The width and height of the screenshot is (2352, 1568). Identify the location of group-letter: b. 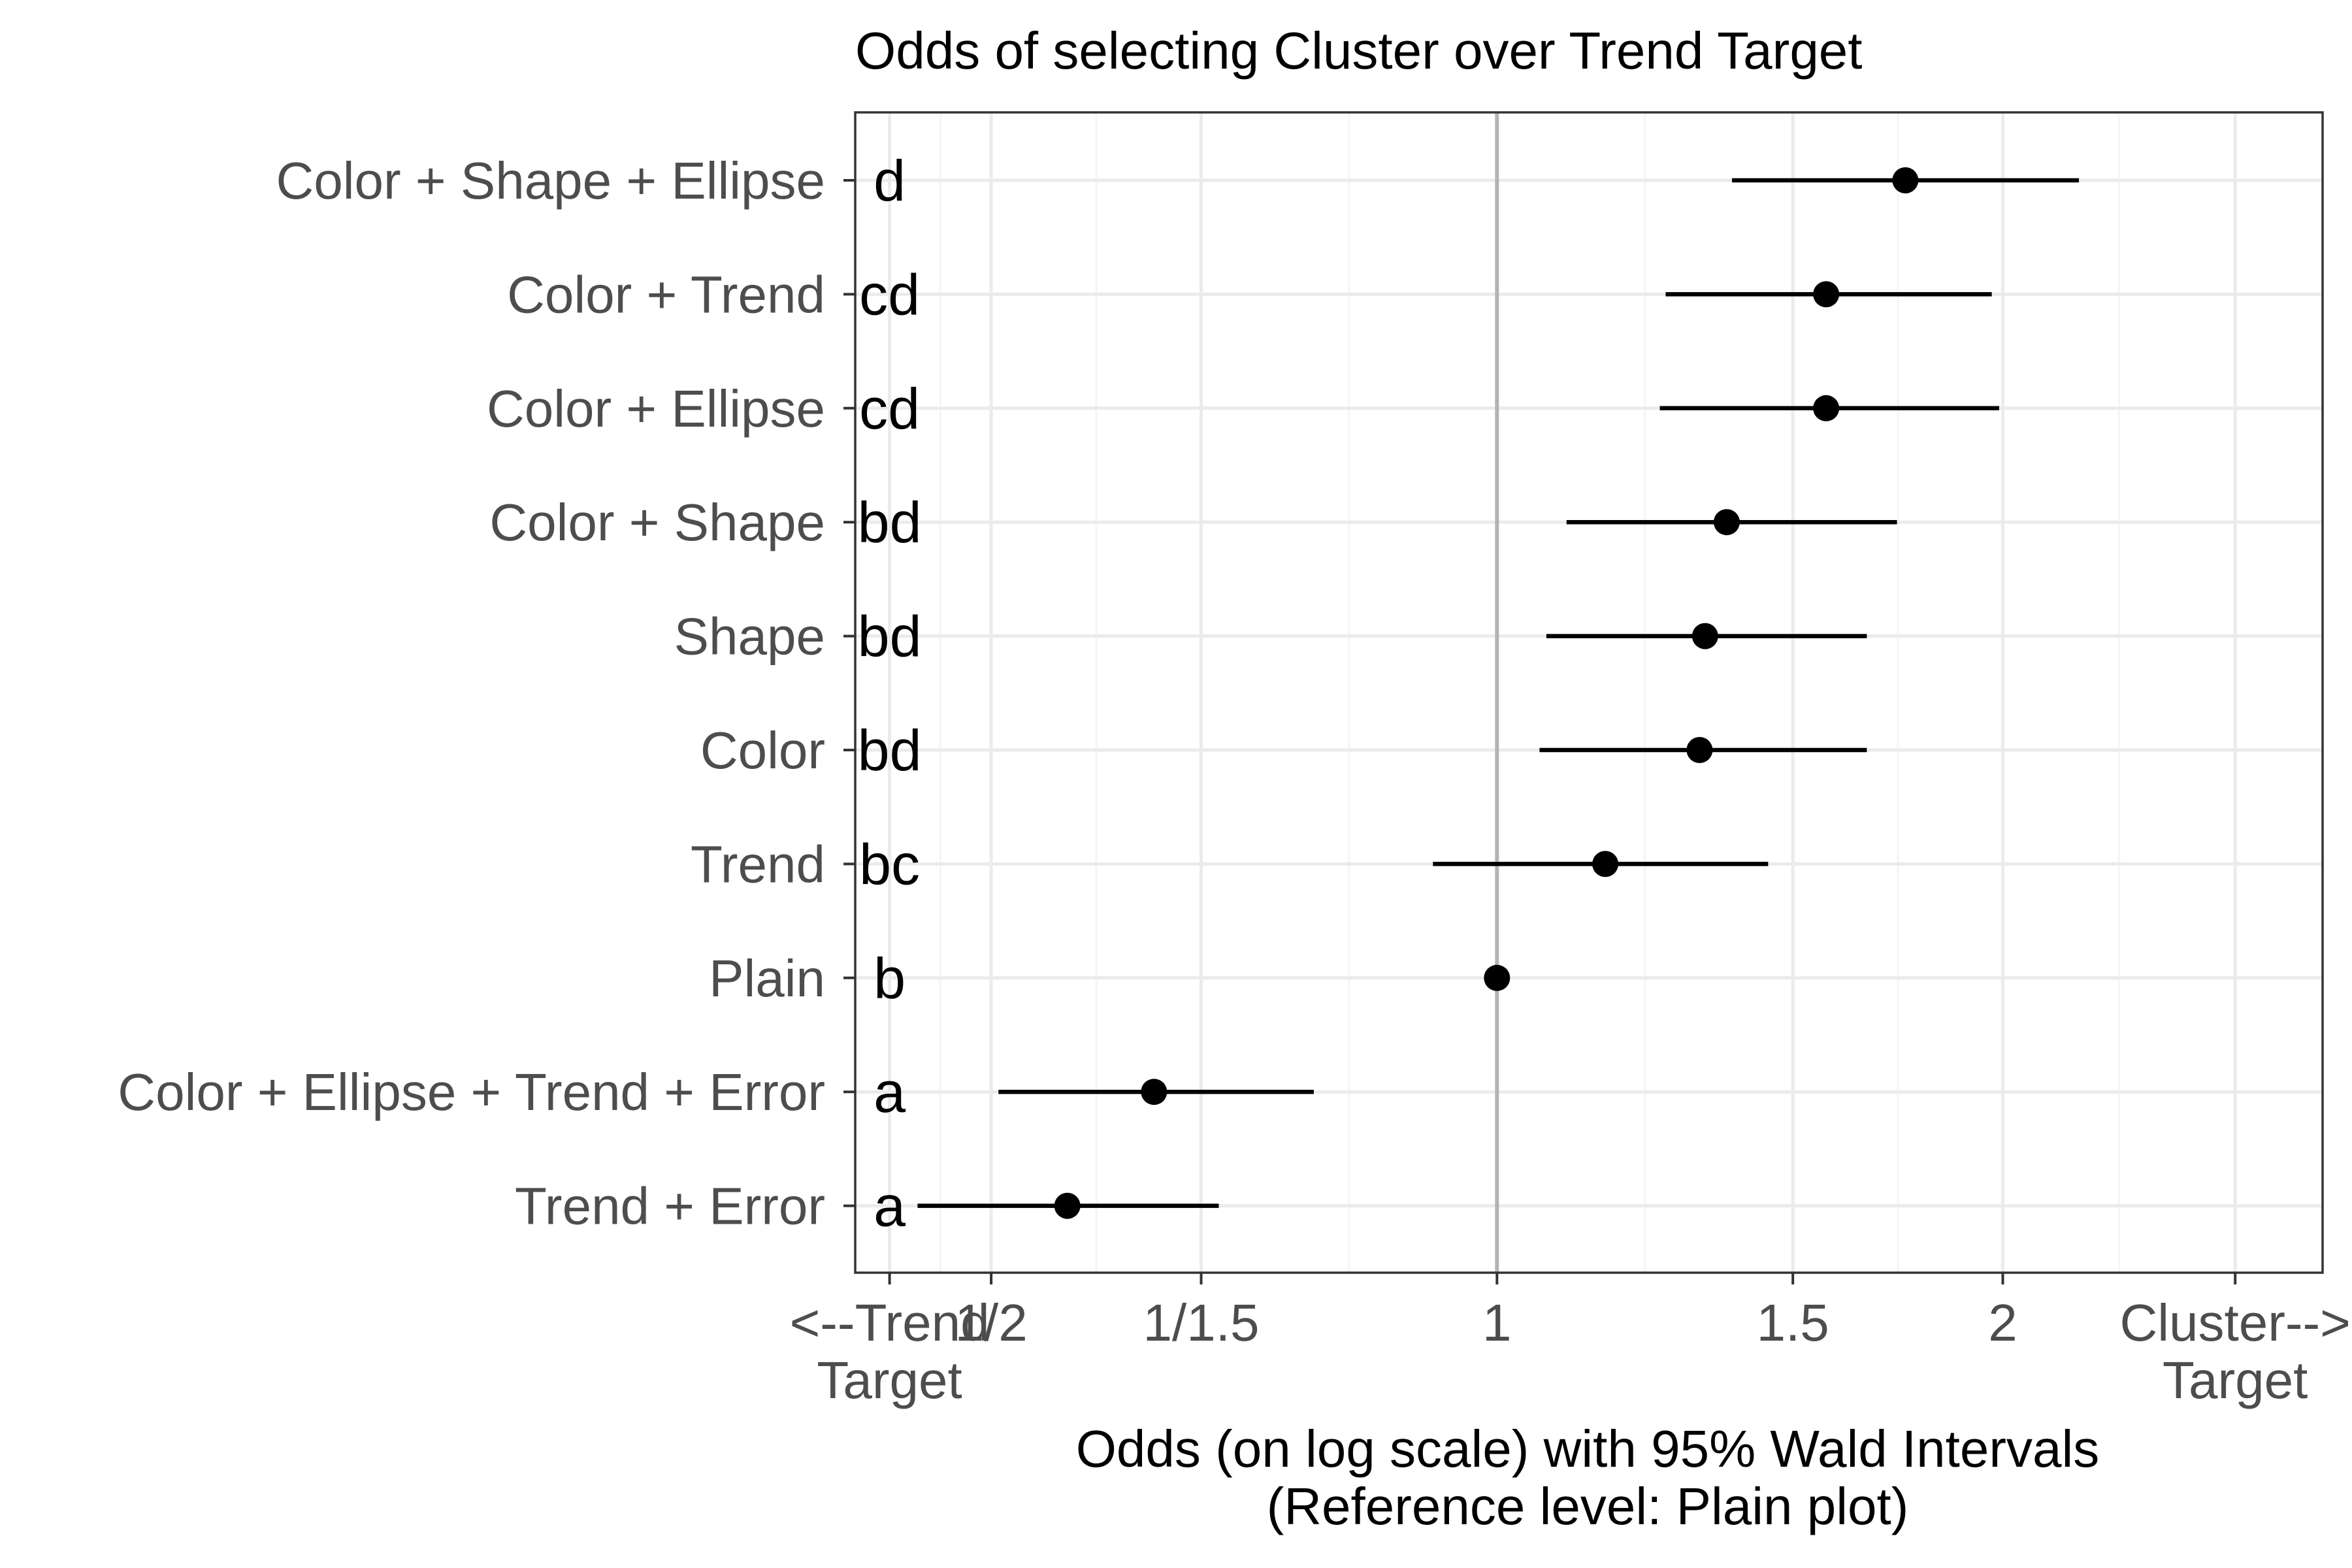
(890, 978).